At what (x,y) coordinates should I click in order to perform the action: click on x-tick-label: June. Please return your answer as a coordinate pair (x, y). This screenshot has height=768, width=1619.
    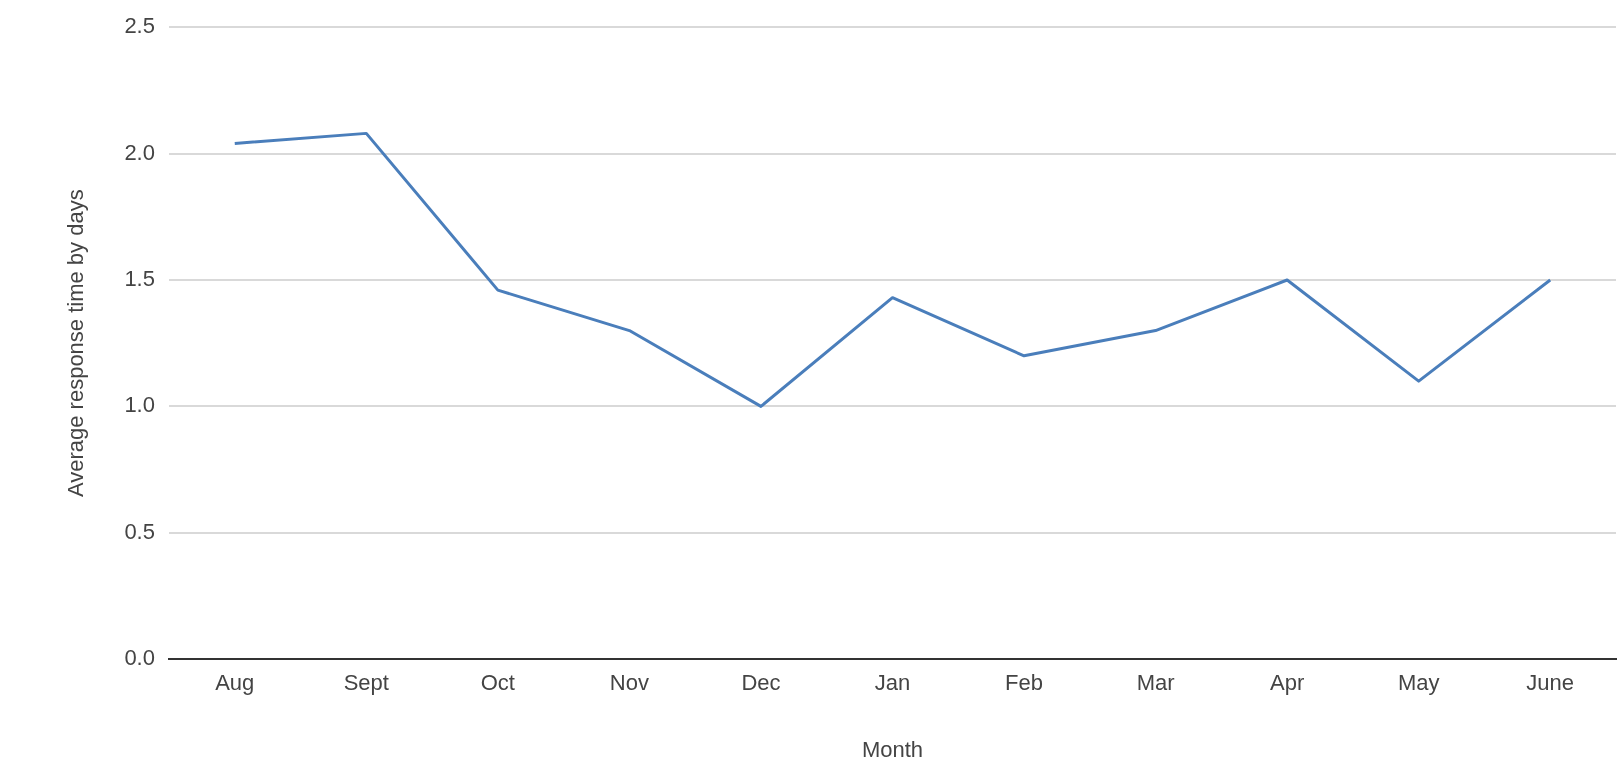
    Looking at the image, I should click on (1550, 683).